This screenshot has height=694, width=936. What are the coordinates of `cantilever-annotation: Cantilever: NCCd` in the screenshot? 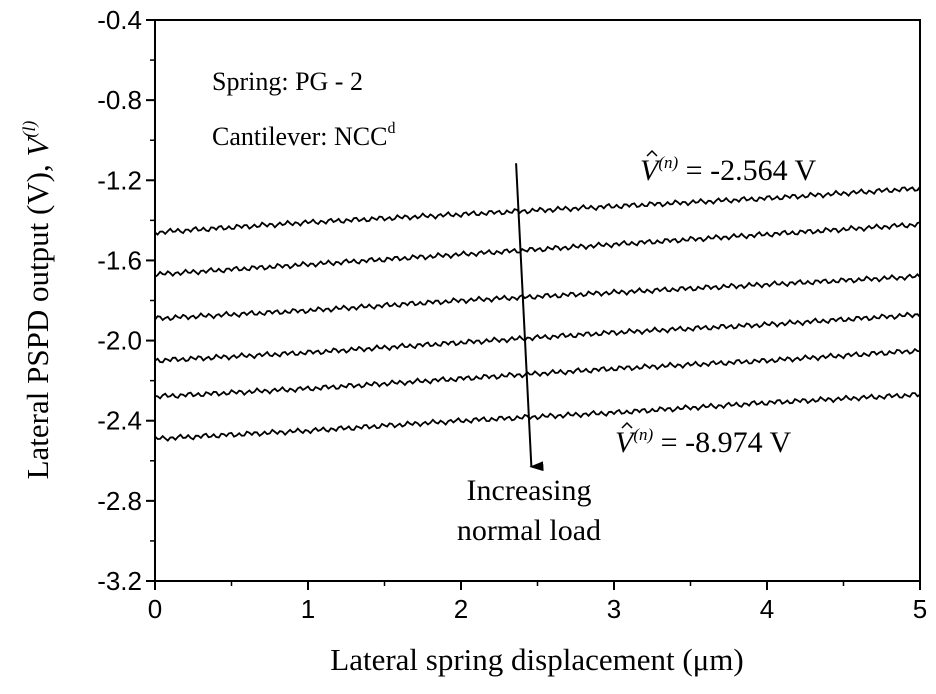 It's located at (303, 135).